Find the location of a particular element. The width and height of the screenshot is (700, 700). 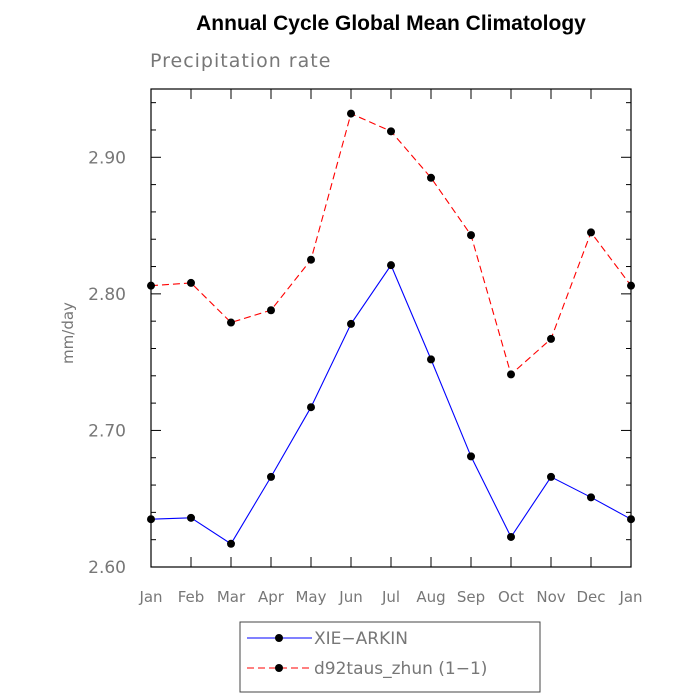

x-tick-label: Dec is located at coordinates (590, 597).